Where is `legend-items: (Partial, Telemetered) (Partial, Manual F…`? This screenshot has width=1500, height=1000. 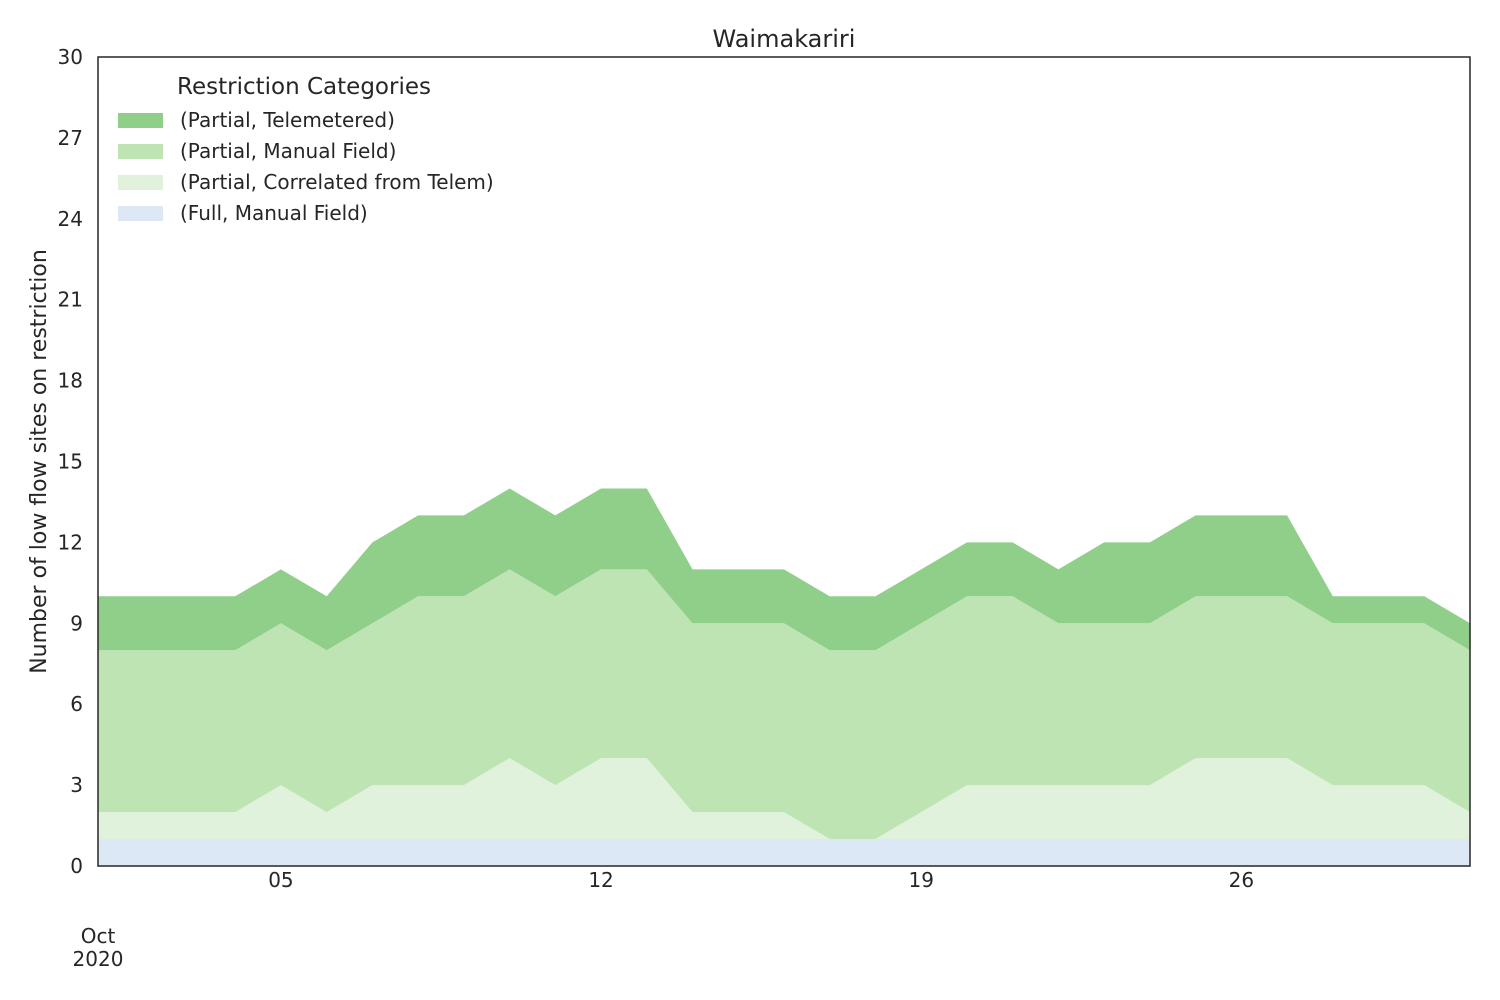
legend-items: (Partial, Telemetered) (Partial, Manual F… is located at coordinates (306, 166).